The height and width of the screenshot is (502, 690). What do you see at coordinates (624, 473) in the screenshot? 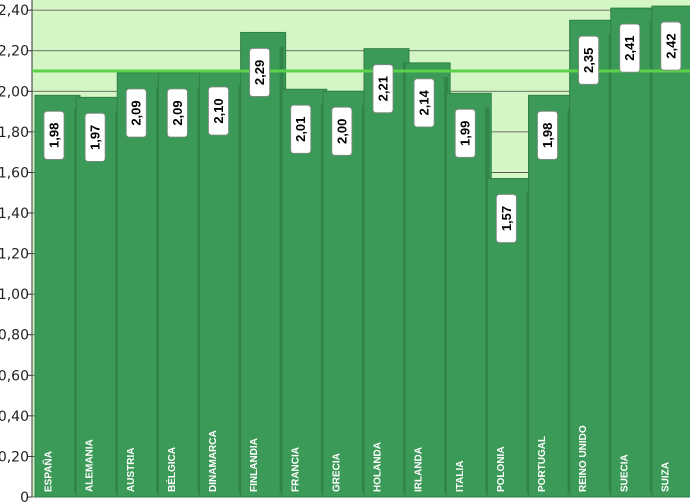
I see `category-label: SUECIA` at bounding box center [624, 473].